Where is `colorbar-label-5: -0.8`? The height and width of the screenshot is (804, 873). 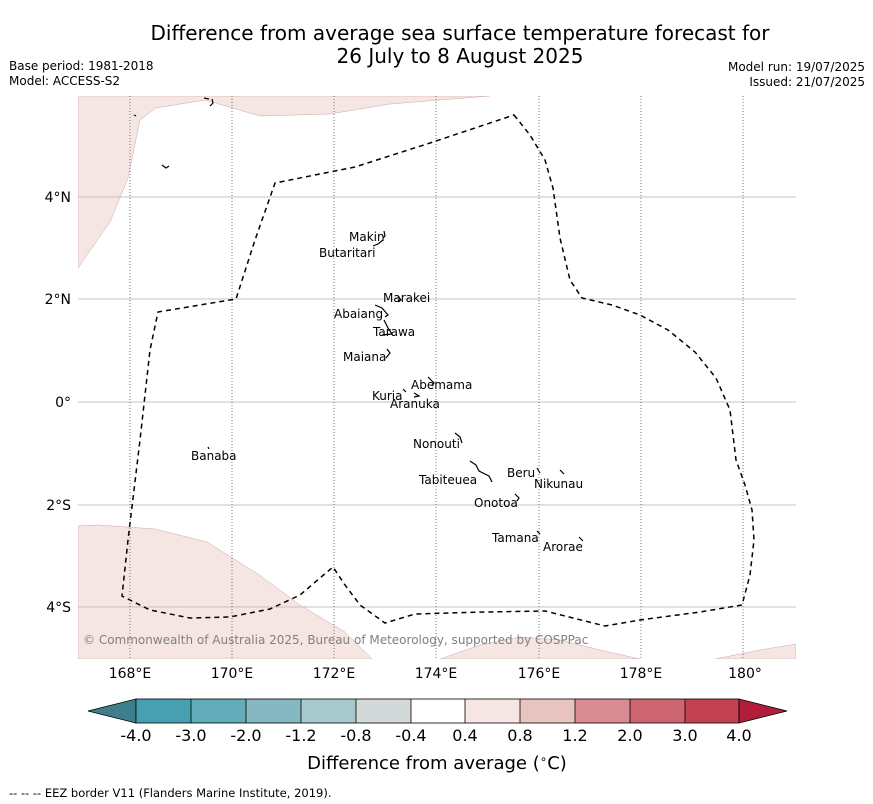
colorbar-label-5: -0.8 is located at coordinates (355, 735).